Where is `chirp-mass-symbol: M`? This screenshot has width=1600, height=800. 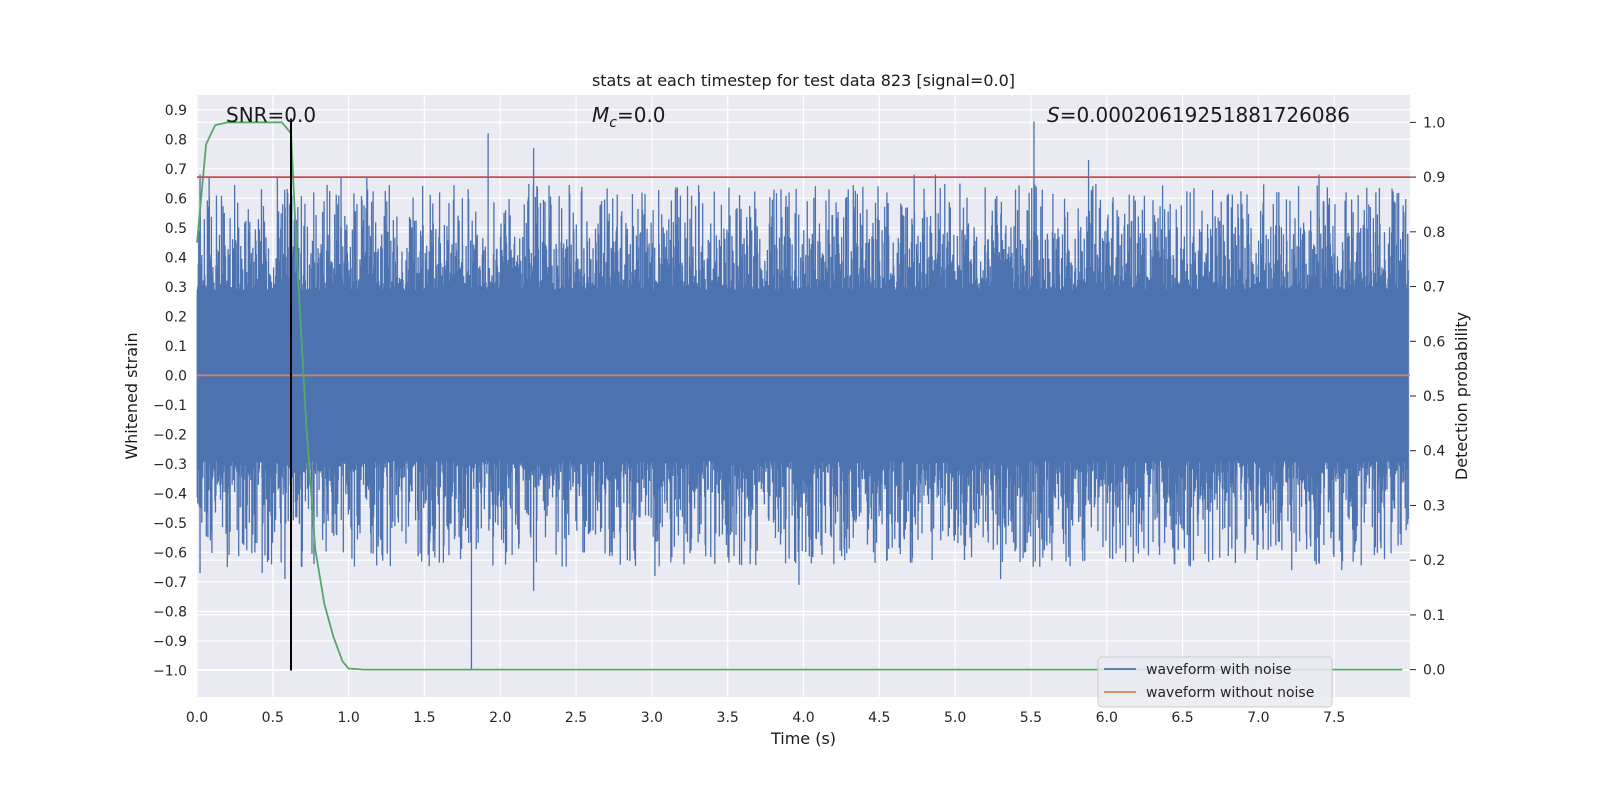 chirp-mass-symbol: M is located at coordinates (600, 115).